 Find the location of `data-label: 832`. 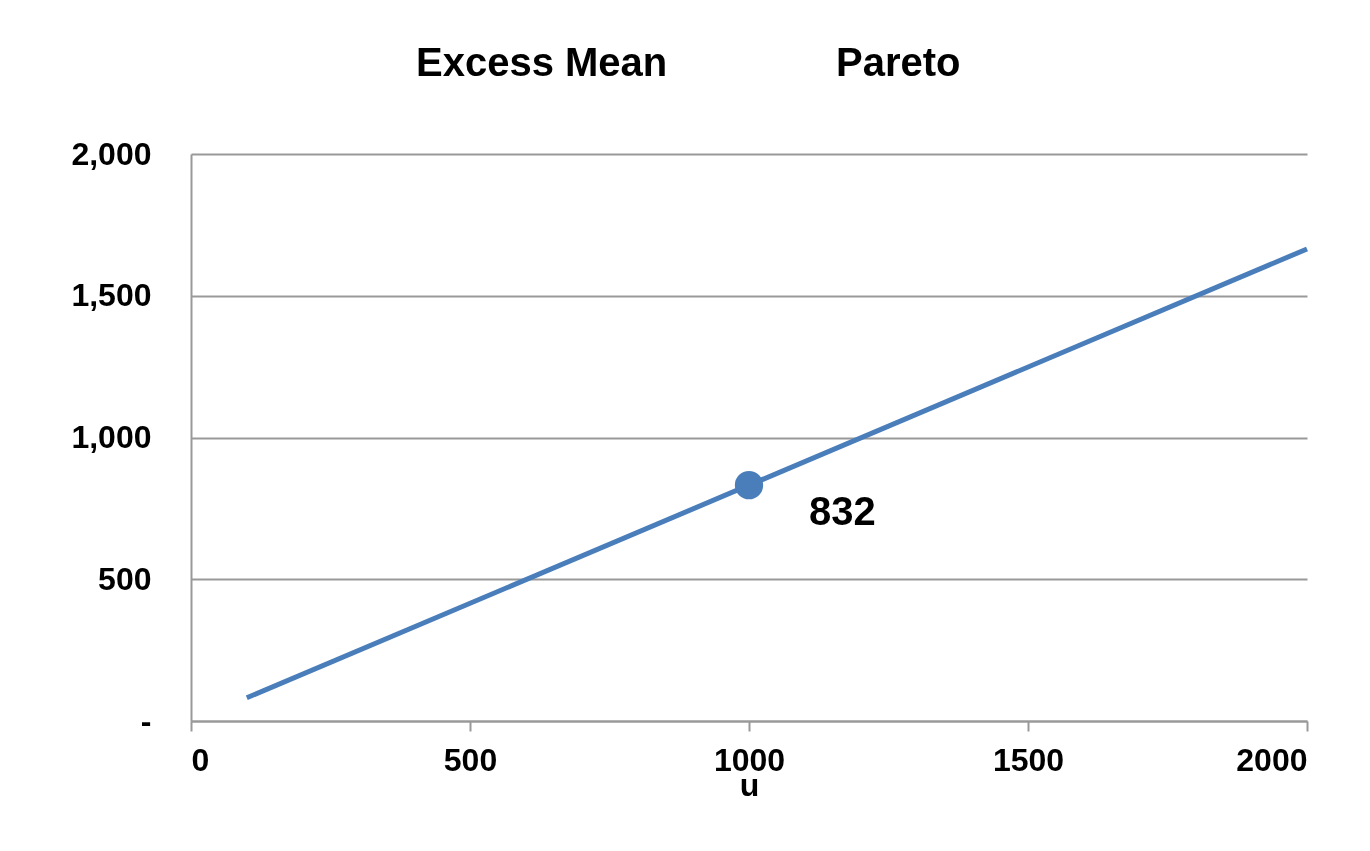

data-label: 832 is located at coordinates (842, 511).